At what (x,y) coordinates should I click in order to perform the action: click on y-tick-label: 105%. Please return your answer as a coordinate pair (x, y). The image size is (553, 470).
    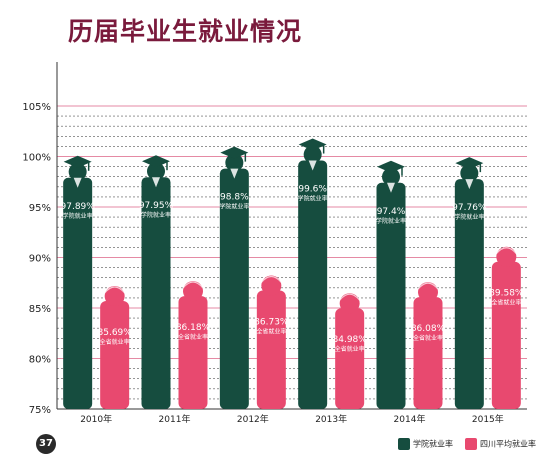
    Looking at the image, I should click on (36, 107).